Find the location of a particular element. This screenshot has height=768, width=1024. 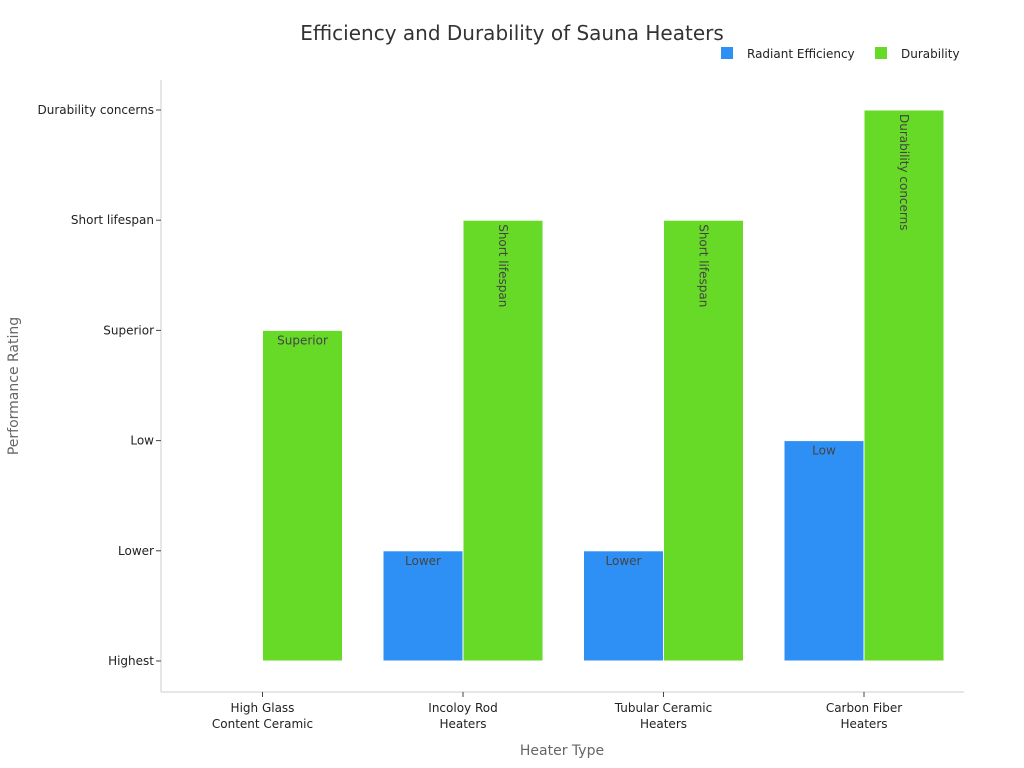

x-axis-title: Heater Type is located at coordinates (562, 751).